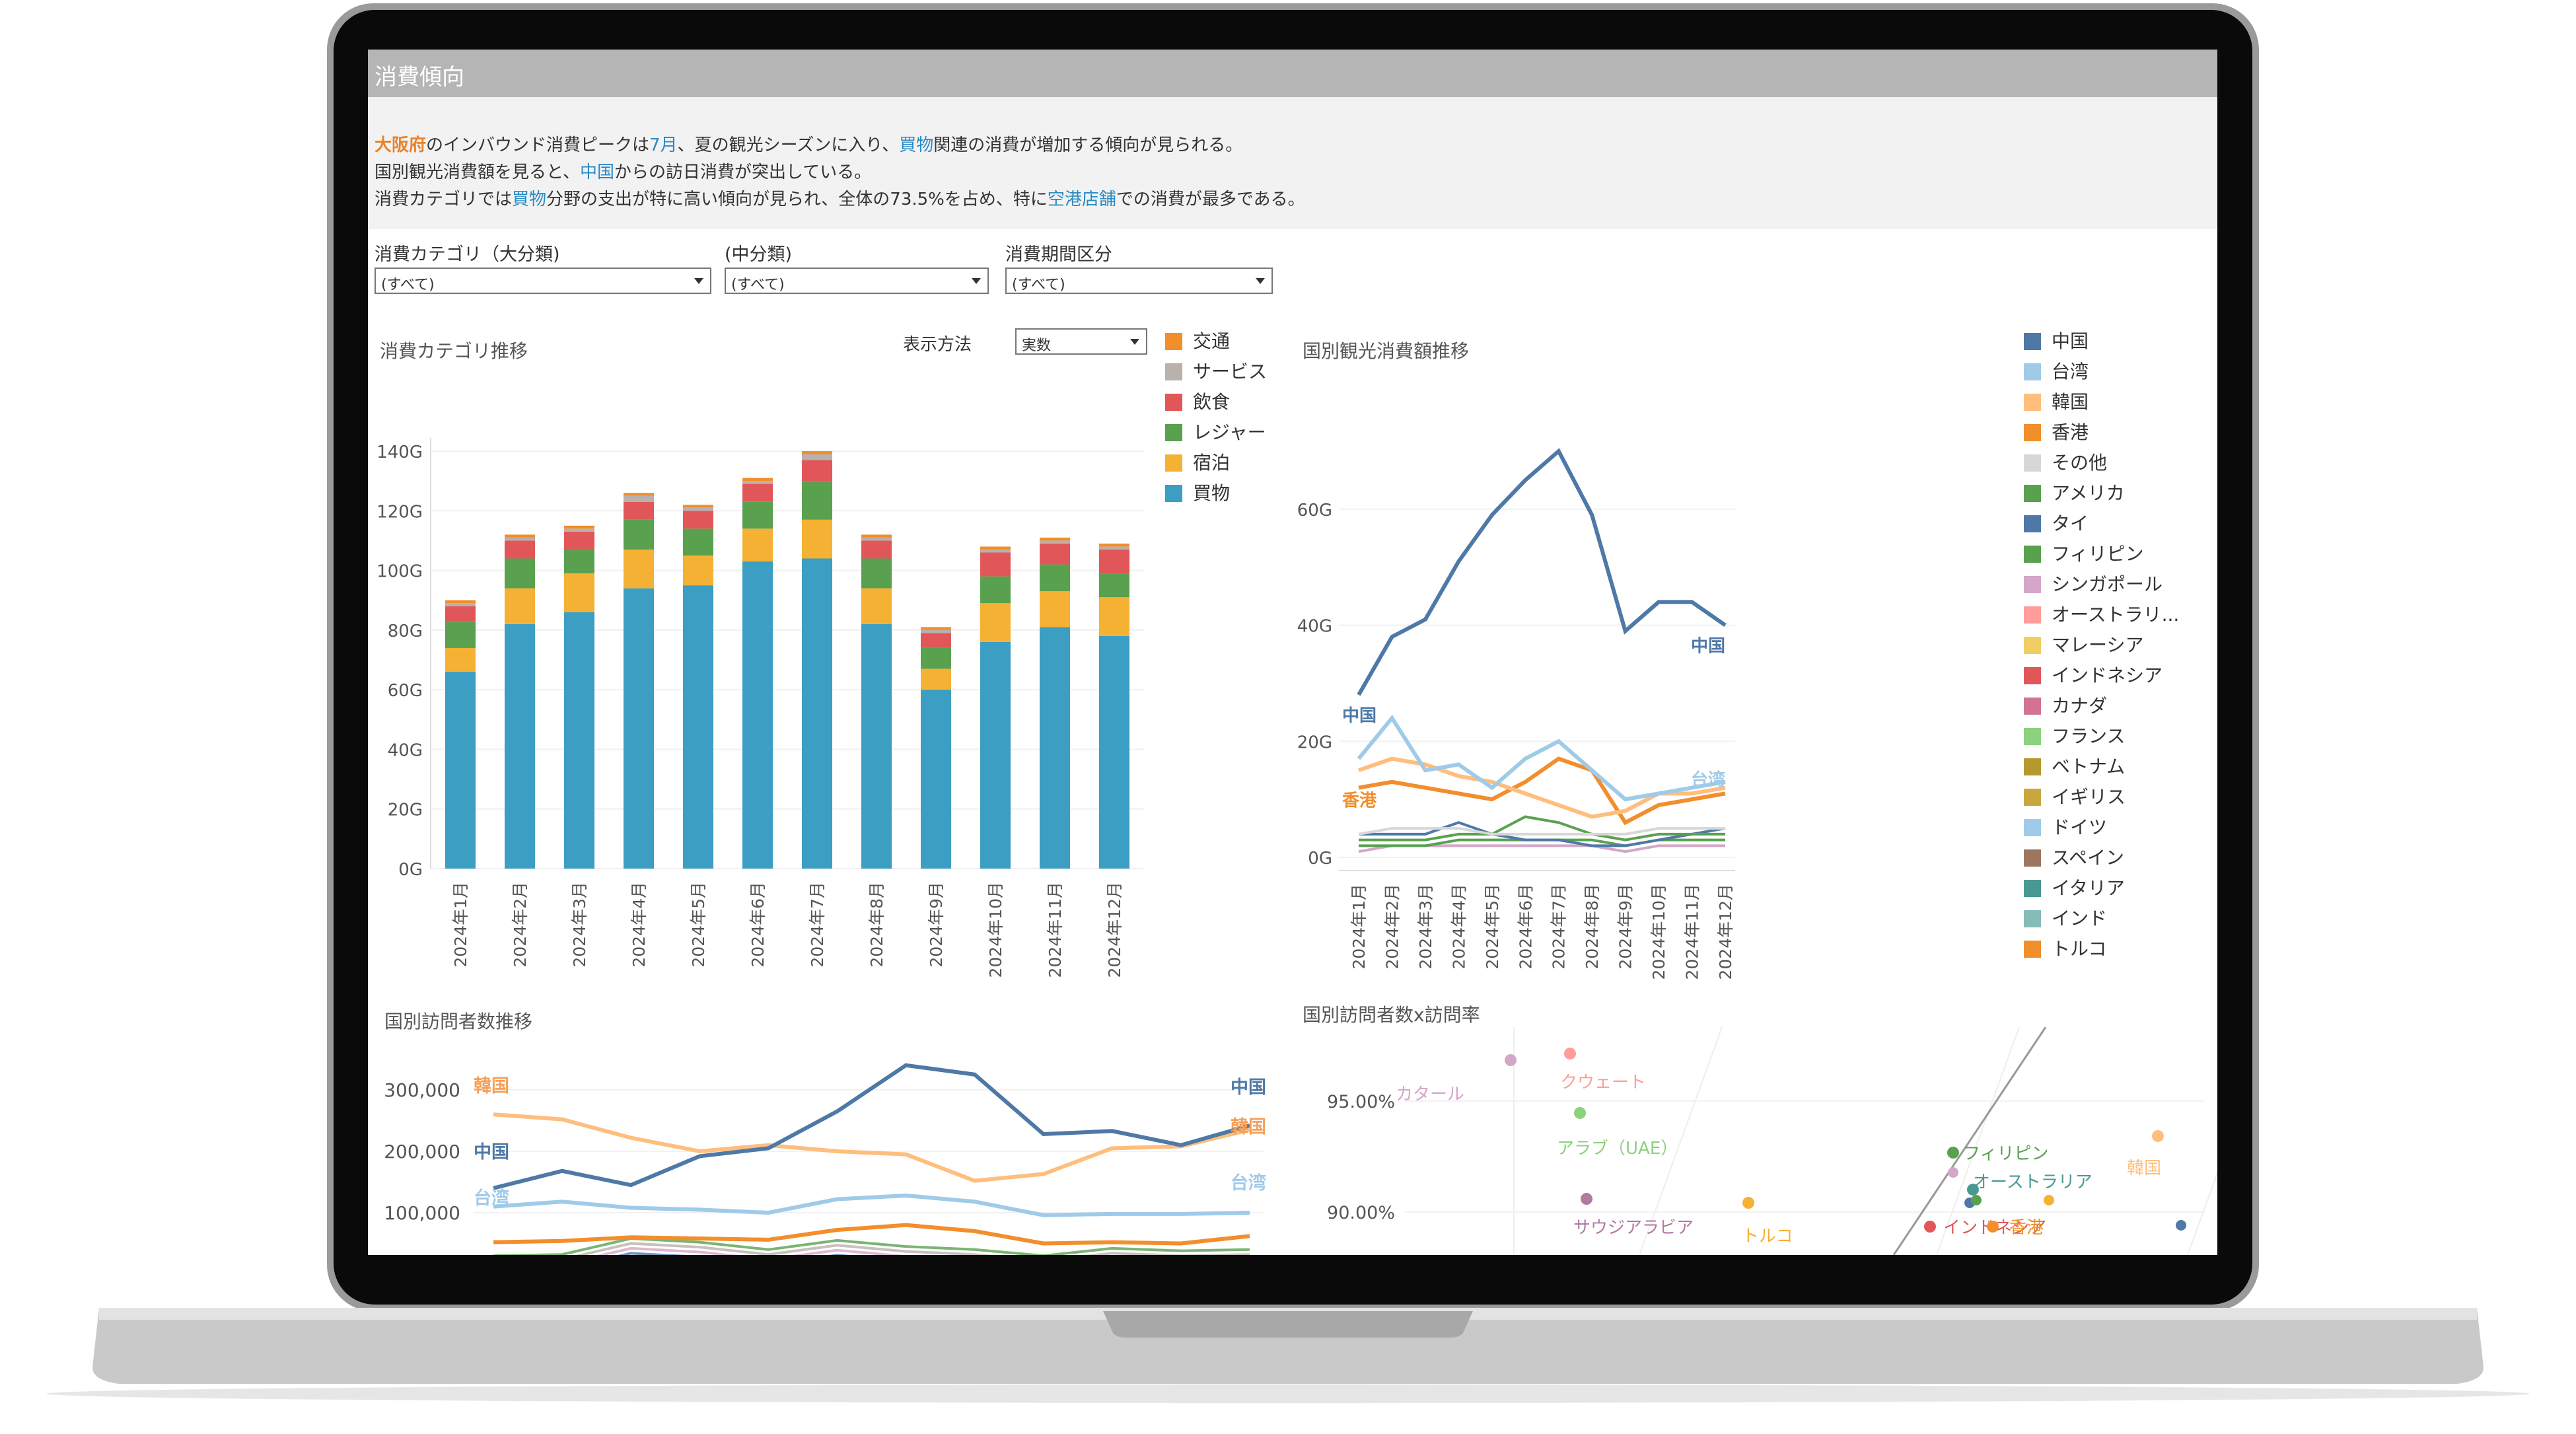 The height and width of the screenshot is (1434, 2576). Describe the element at coordinates (2066, 705) in the screenshot. I see `legend-item-country: カナダ` at that location.